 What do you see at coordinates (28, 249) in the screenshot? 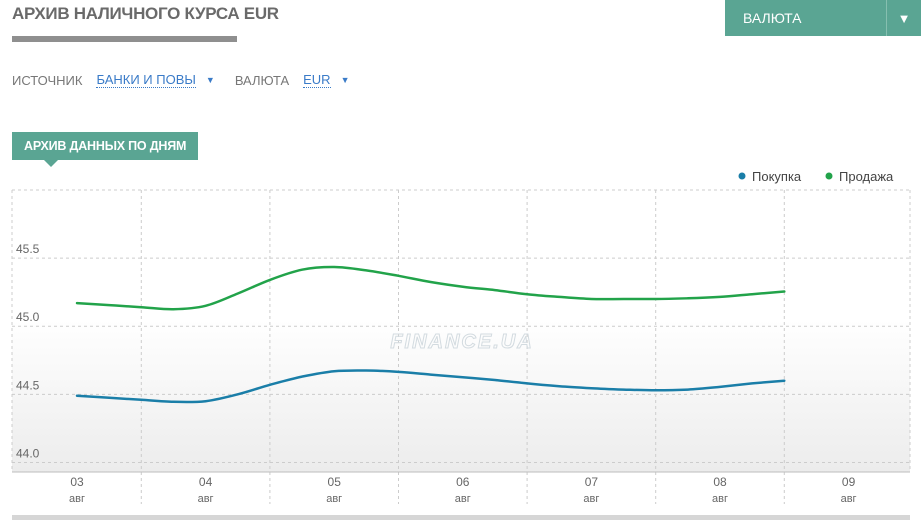
I see `y-tick-label: 45.5` at bounding box center [28, 249].